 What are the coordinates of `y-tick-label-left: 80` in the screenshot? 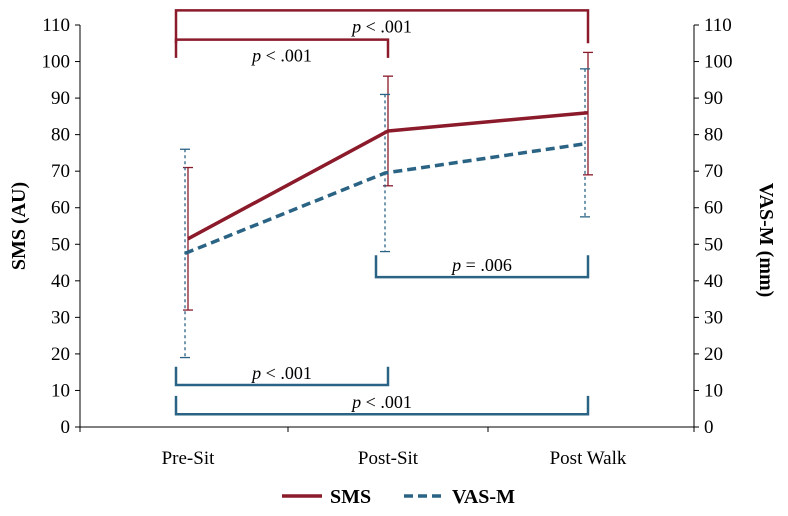 It's located at (60, 135).